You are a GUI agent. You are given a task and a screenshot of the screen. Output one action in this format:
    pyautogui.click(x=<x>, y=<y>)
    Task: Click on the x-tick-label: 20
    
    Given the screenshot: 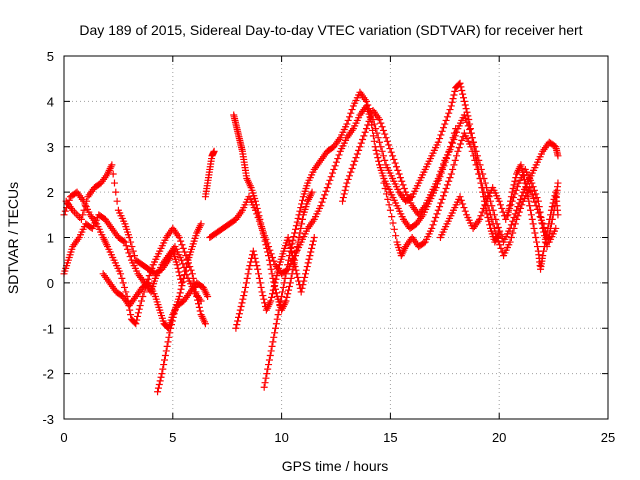 What is the action you would take?
    pyautogui.click(x=499, y=437)
    